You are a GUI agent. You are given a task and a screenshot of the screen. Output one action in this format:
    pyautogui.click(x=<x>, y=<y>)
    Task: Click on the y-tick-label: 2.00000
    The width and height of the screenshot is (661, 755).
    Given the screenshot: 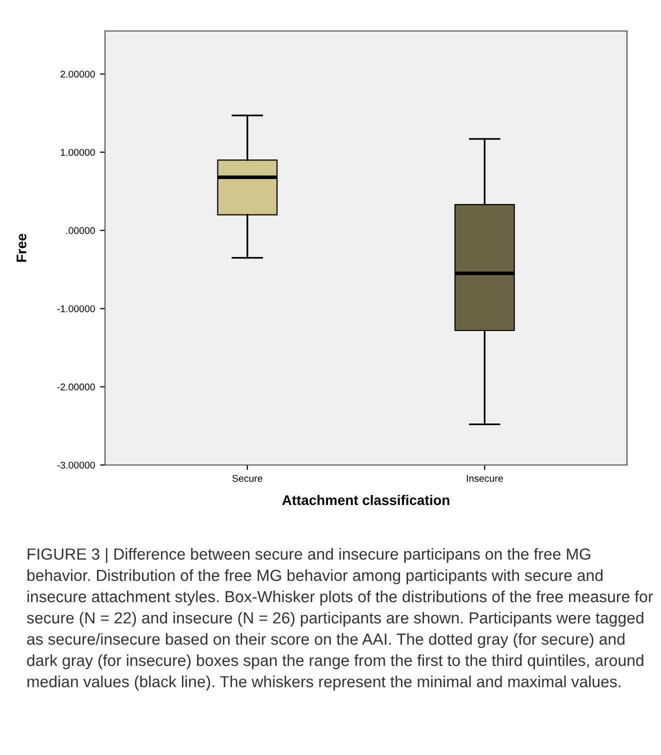 What is the action you would take?
    pyautogui.click(x=77, y=74)
    